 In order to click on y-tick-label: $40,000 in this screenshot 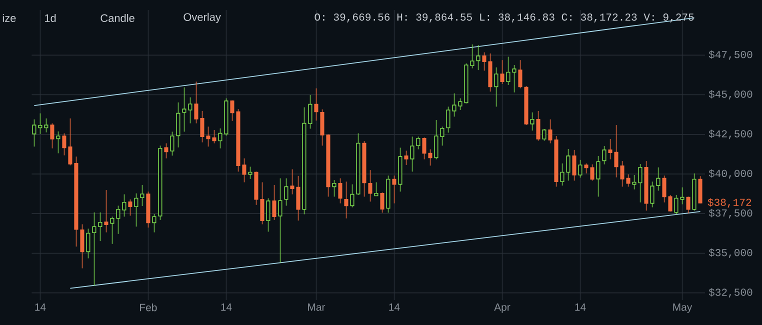, I will do `click(730, 174)`.